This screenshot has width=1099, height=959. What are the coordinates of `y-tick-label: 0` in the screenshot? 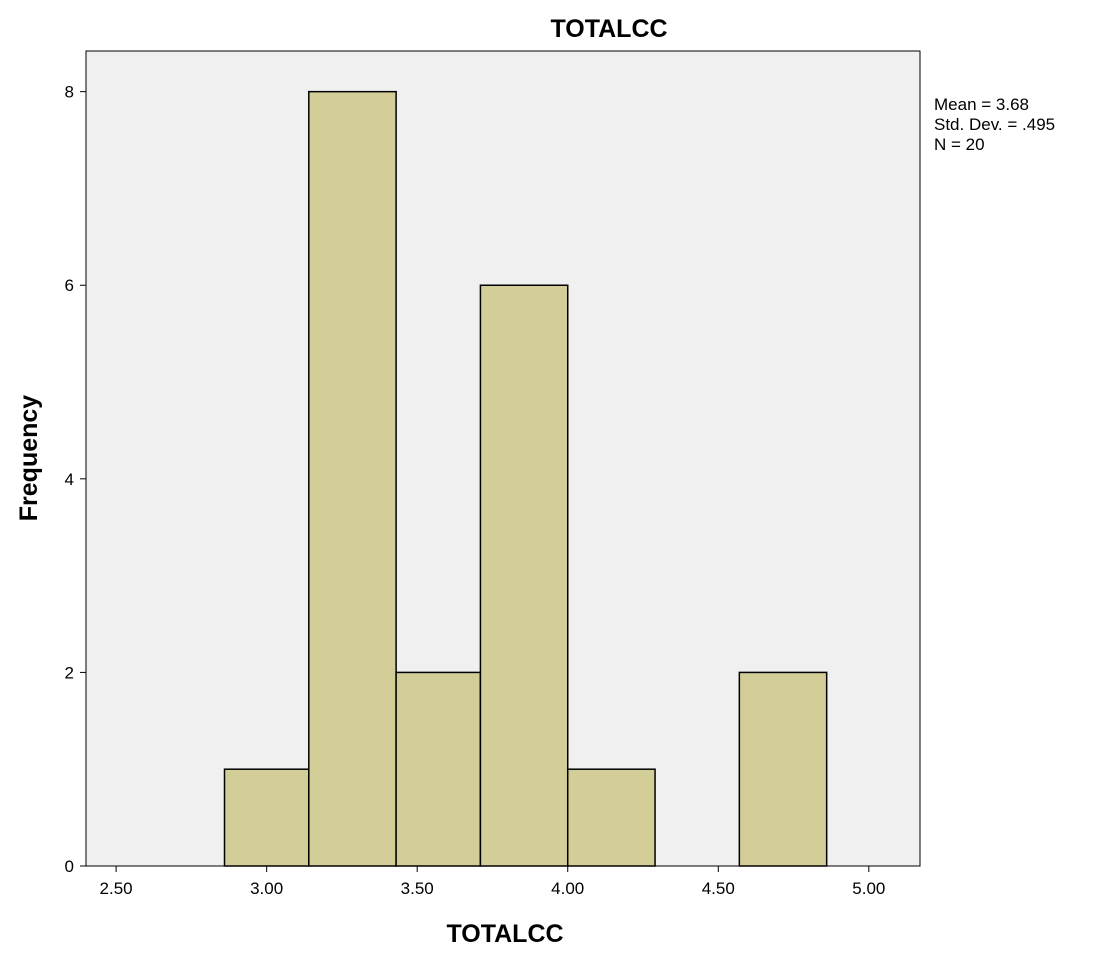 It's located at (69, 866).